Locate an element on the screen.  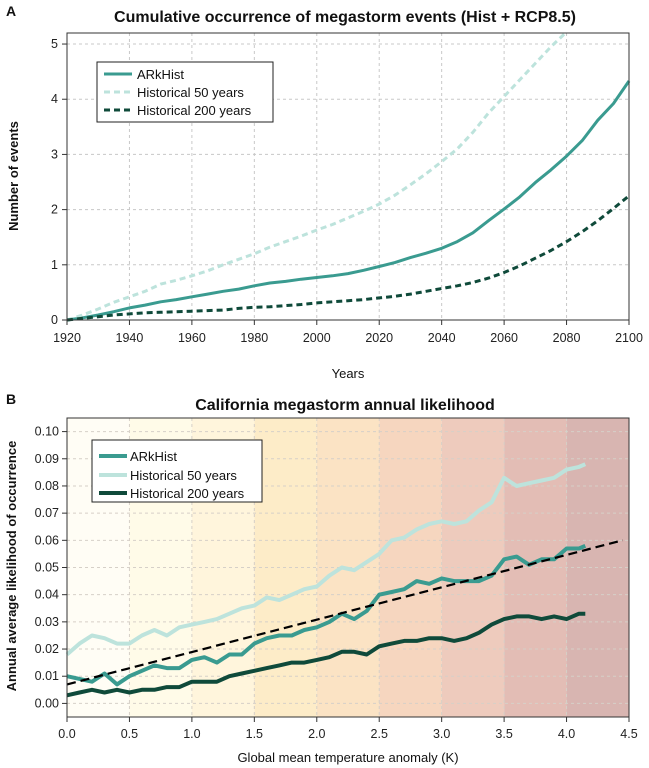
panel-b-ytick-label: 0.03 is located at coordinates (47, 622).